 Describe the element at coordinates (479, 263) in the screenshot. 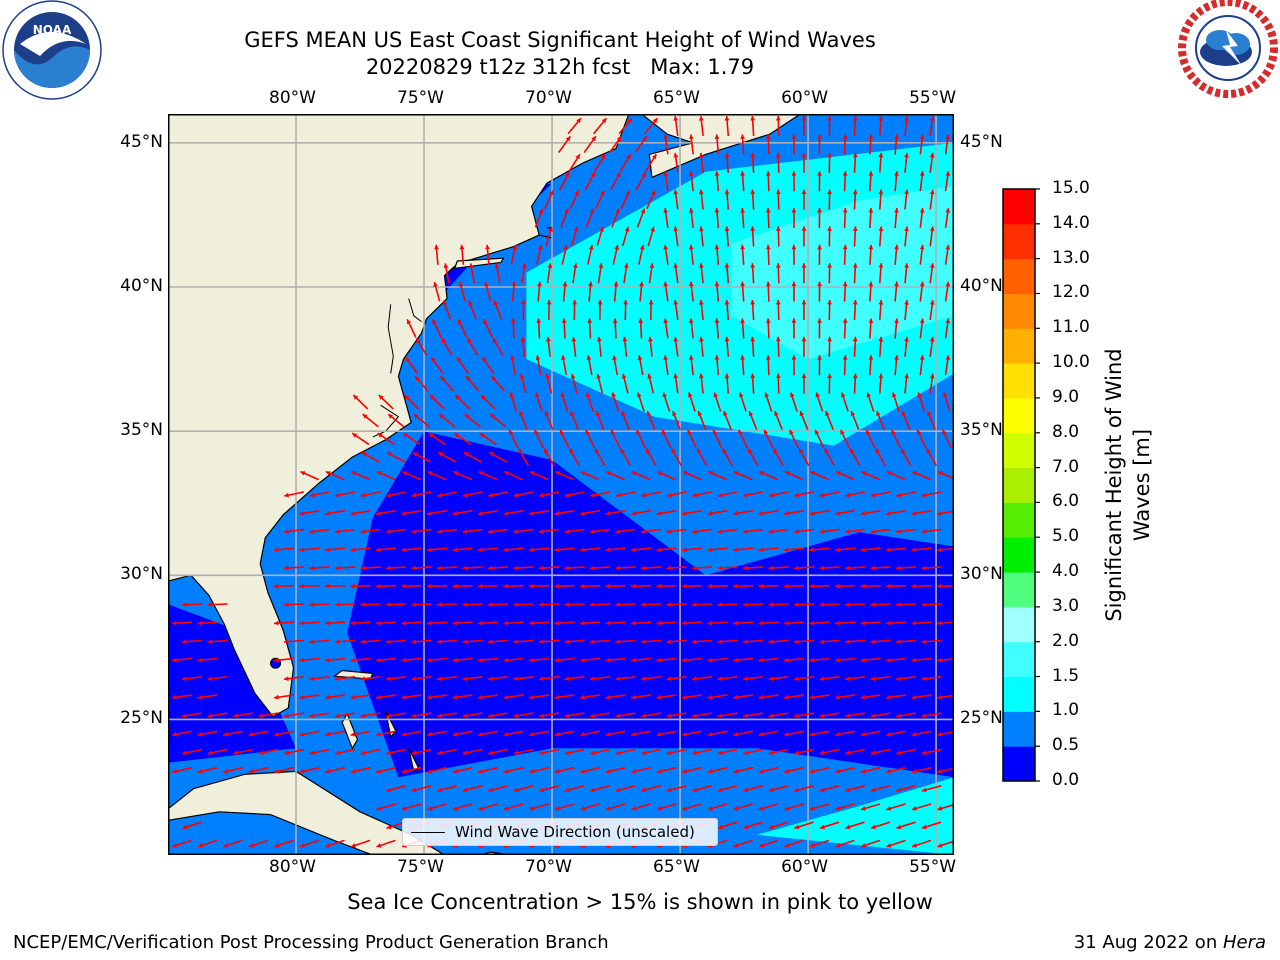

I see `long-island-land` at that location.